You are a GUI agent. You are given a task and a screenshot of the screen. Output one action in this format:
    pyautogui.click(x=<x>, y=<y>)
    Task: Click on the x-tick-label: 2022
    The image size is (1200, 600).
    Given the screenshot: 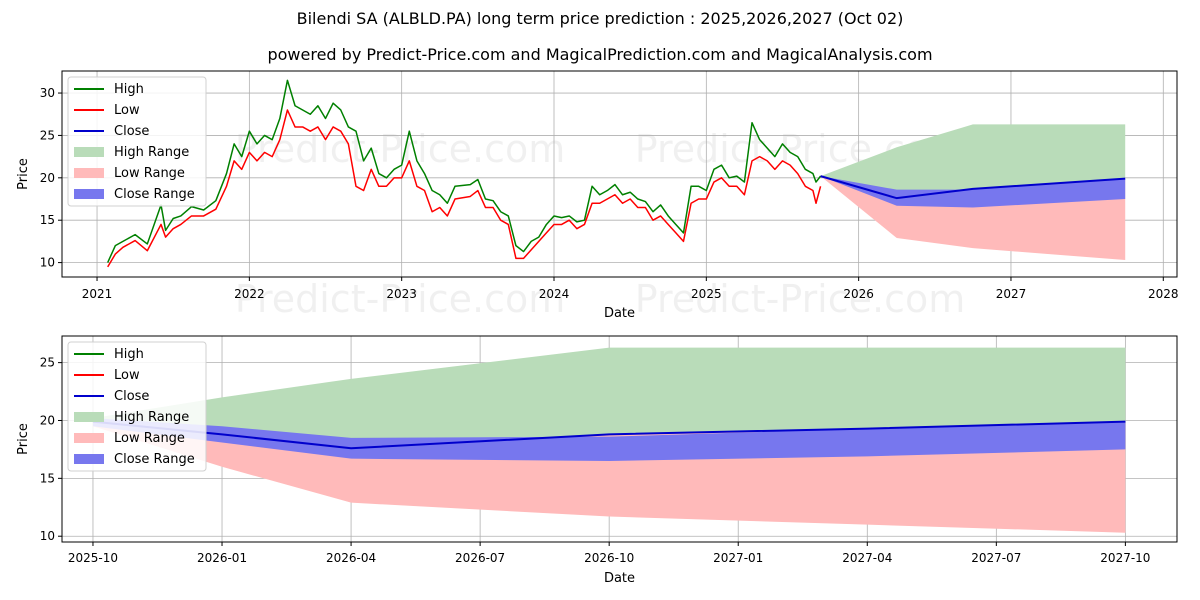 What is the action you would take?
    pyautogui.click(x=249, y=294)
    